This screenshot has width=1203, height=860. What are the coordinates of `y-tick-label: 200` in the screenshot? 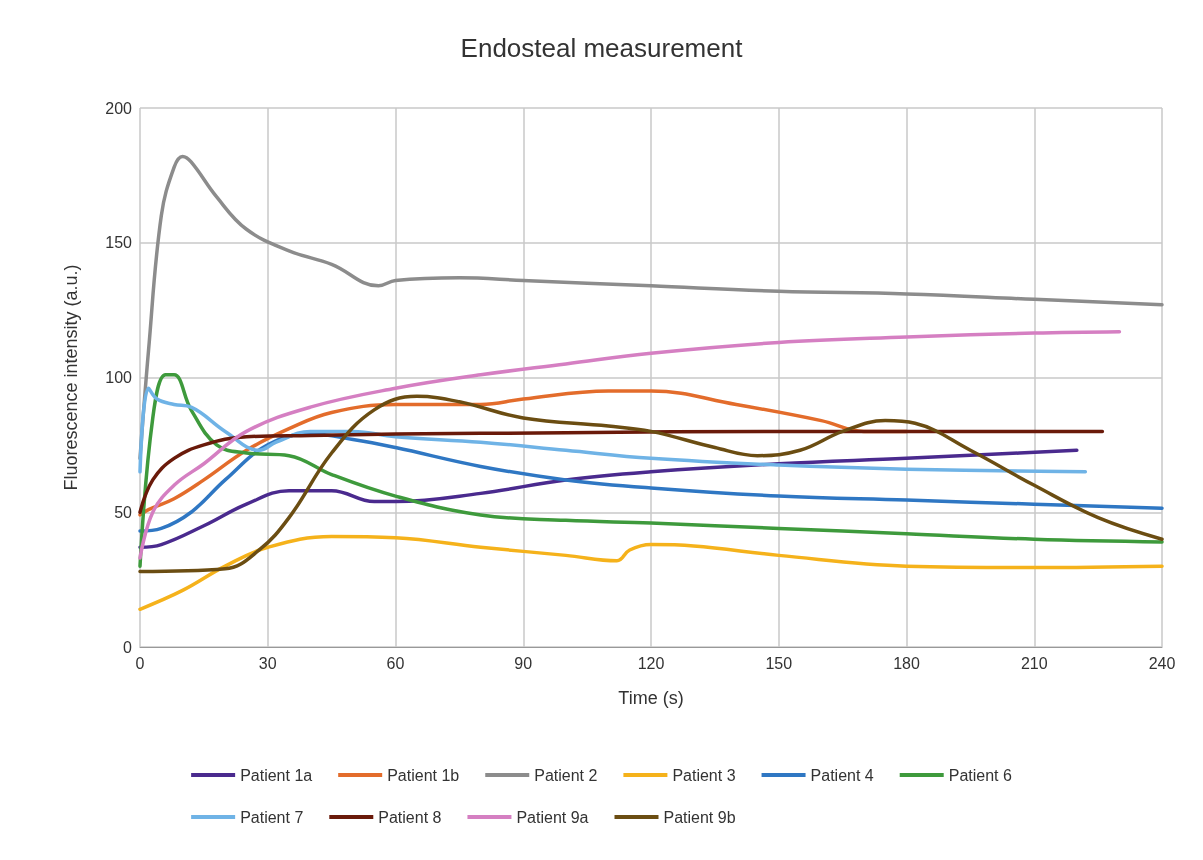 It's located at (119, 108).